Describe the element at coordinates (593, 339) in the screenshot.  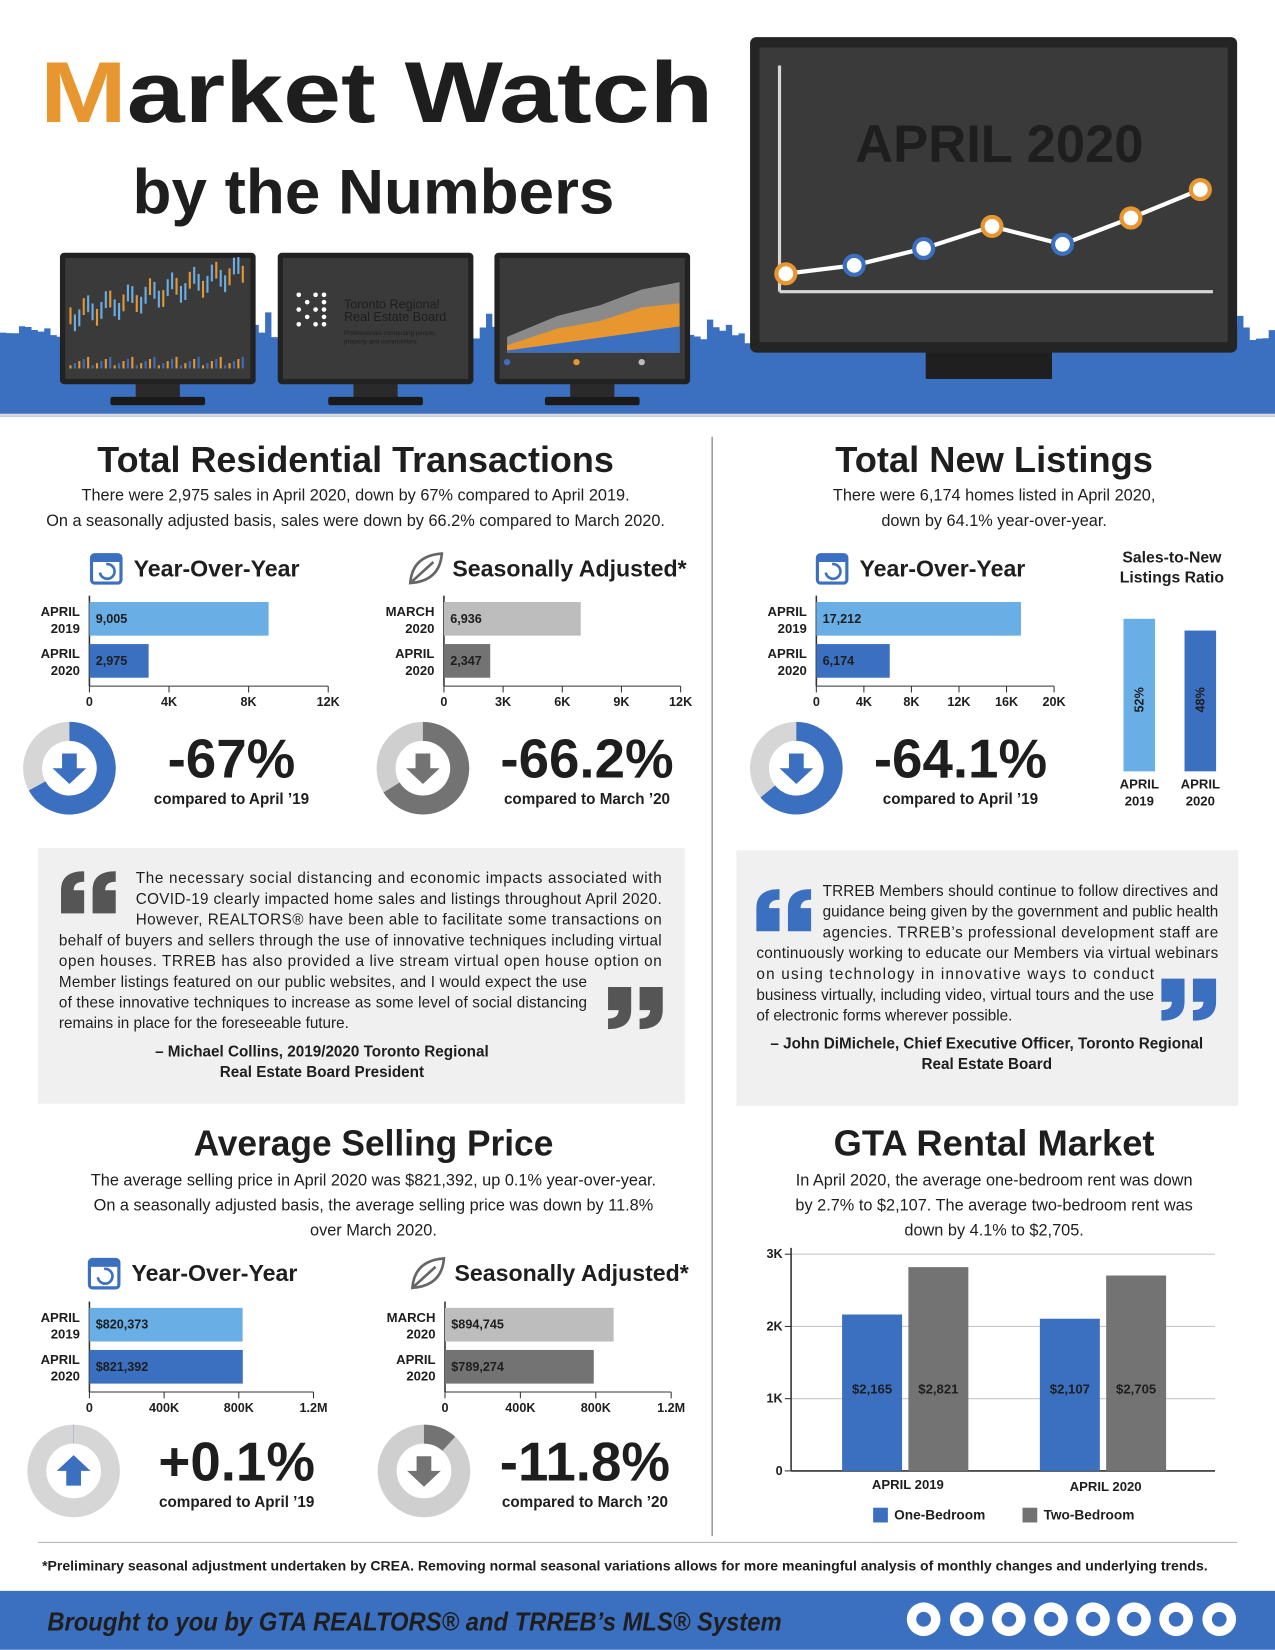
I see `area` at that location.